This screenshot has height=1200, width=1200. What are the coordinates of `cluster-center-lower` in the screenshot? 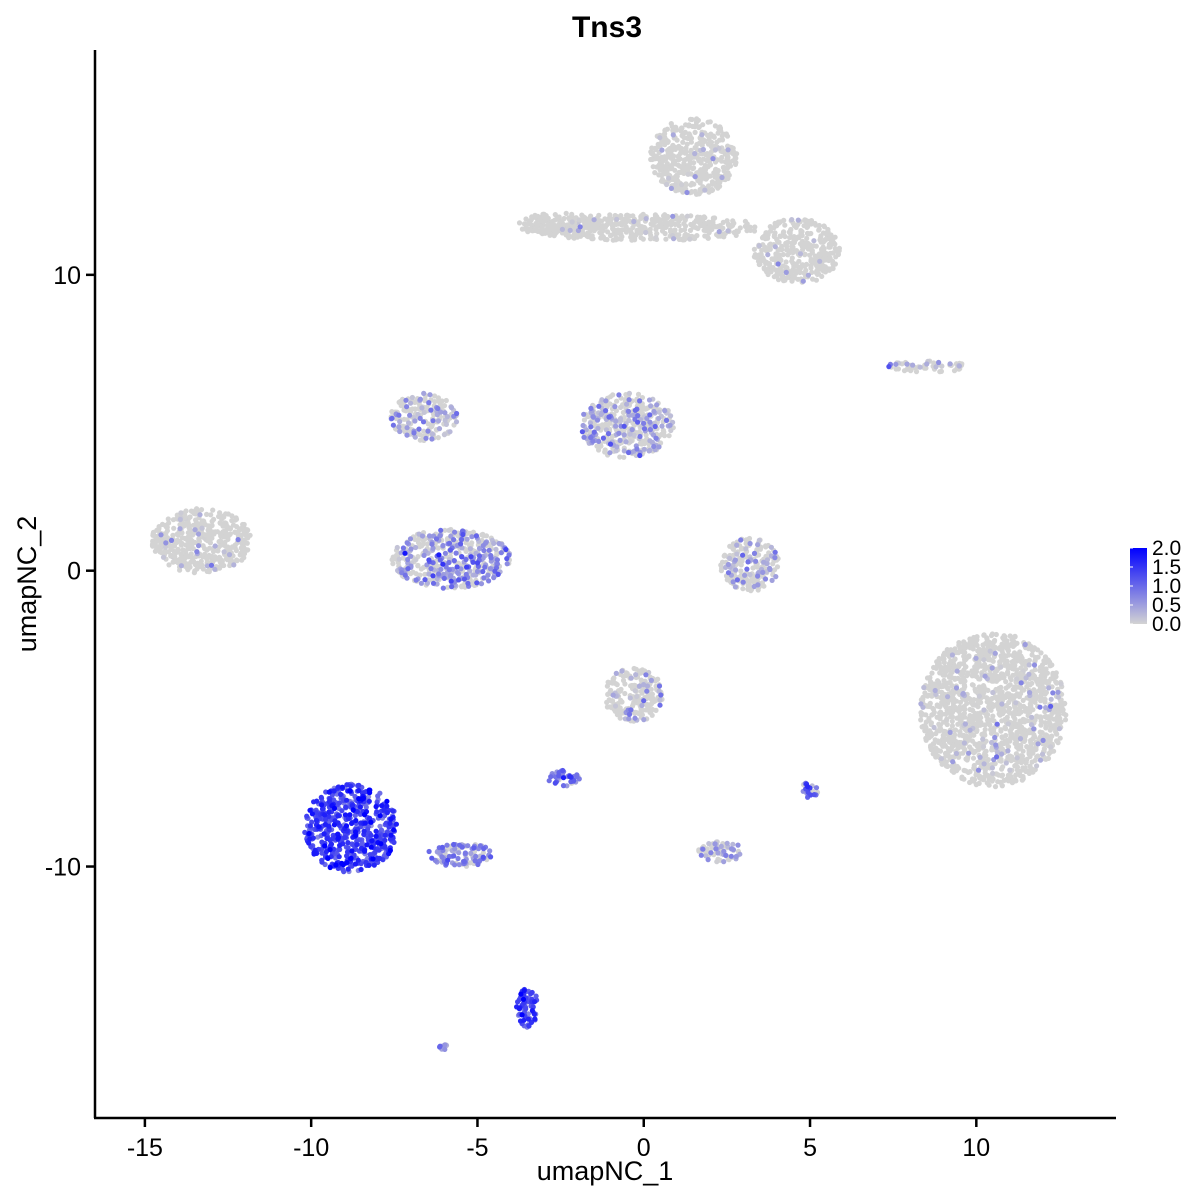 It's located at (450, 558).